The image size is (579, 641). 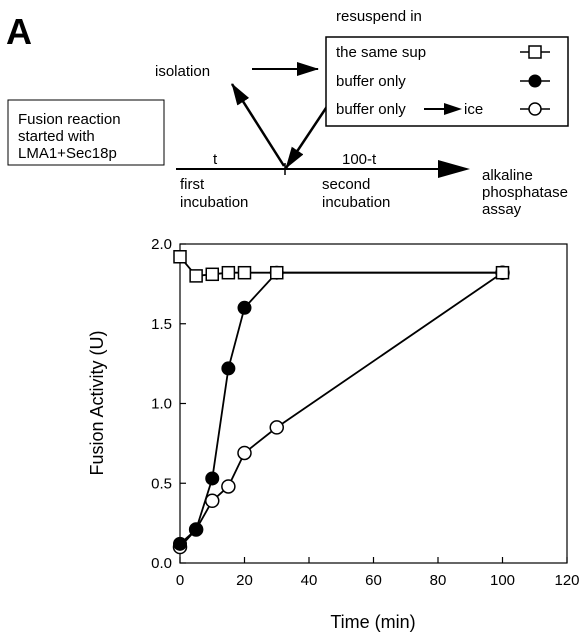 I want to click on legend: the same sup buffer only buffer only ice, so click(x=447, y=81).